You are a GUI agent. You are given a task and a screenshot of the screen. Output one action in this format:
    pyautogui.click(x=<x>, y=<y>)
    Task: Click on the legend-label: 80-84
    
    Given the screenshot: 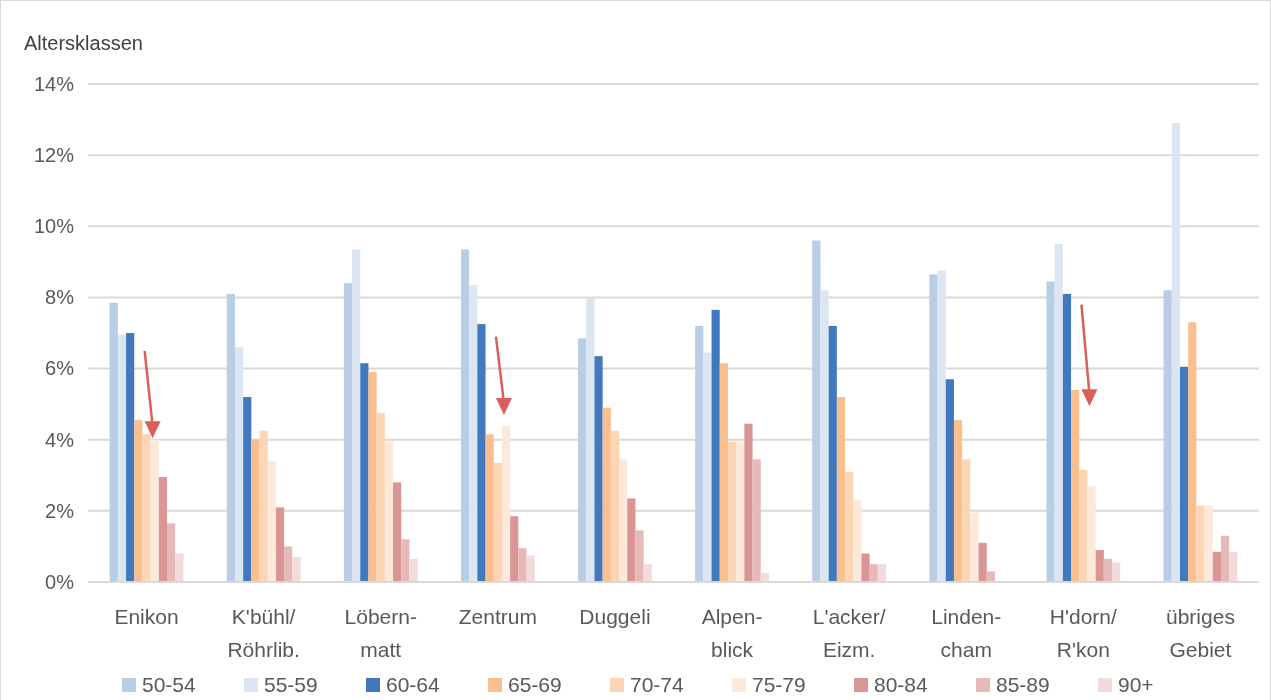 What is the action you would take?
    pyautogui.click(x=901, y=684)
    